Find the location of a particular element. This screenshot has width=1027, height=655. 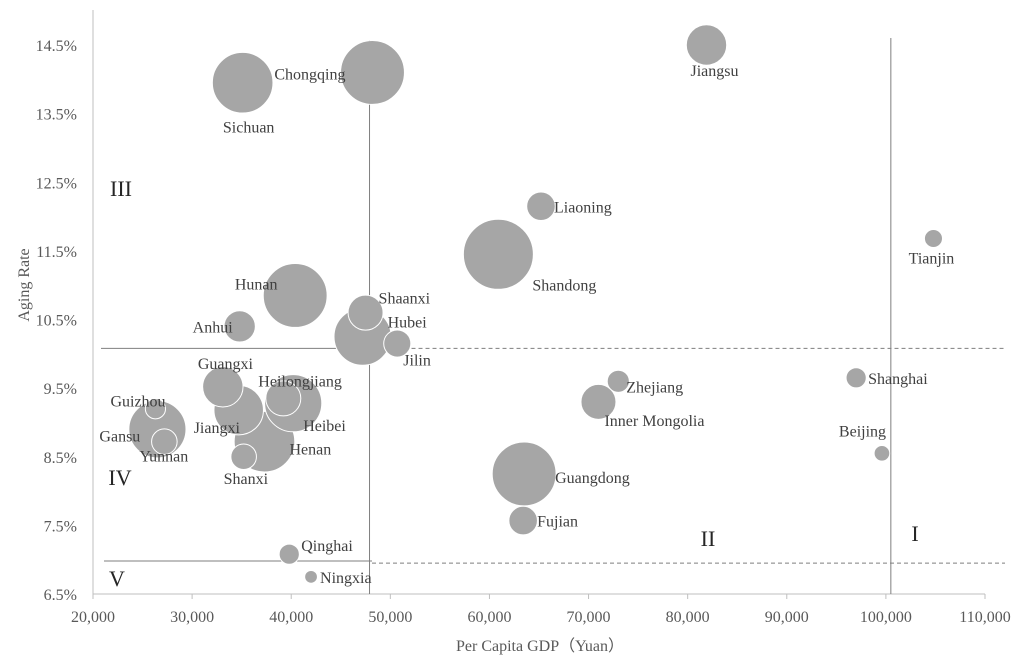

point-label: Zhejiang is located at coordinates (654, 387).